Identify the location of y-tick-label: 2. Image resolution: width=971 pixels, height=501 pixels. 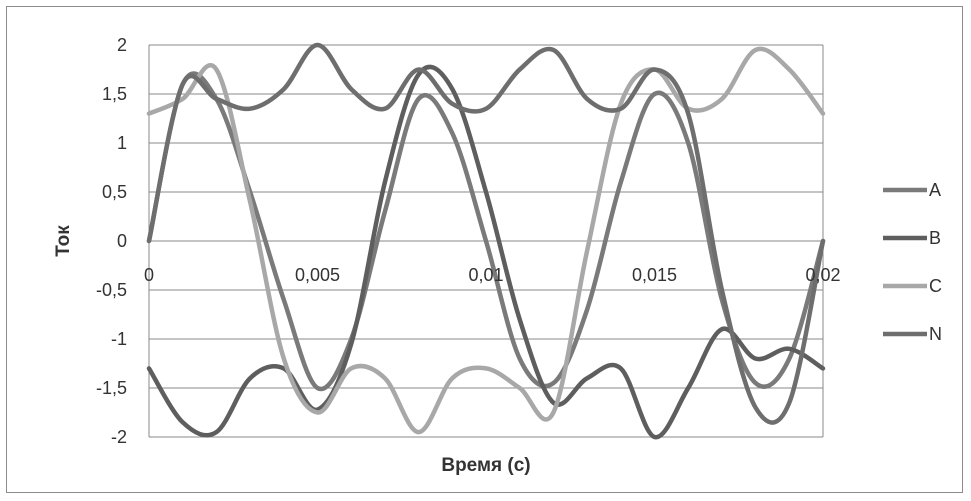
(122, 45).